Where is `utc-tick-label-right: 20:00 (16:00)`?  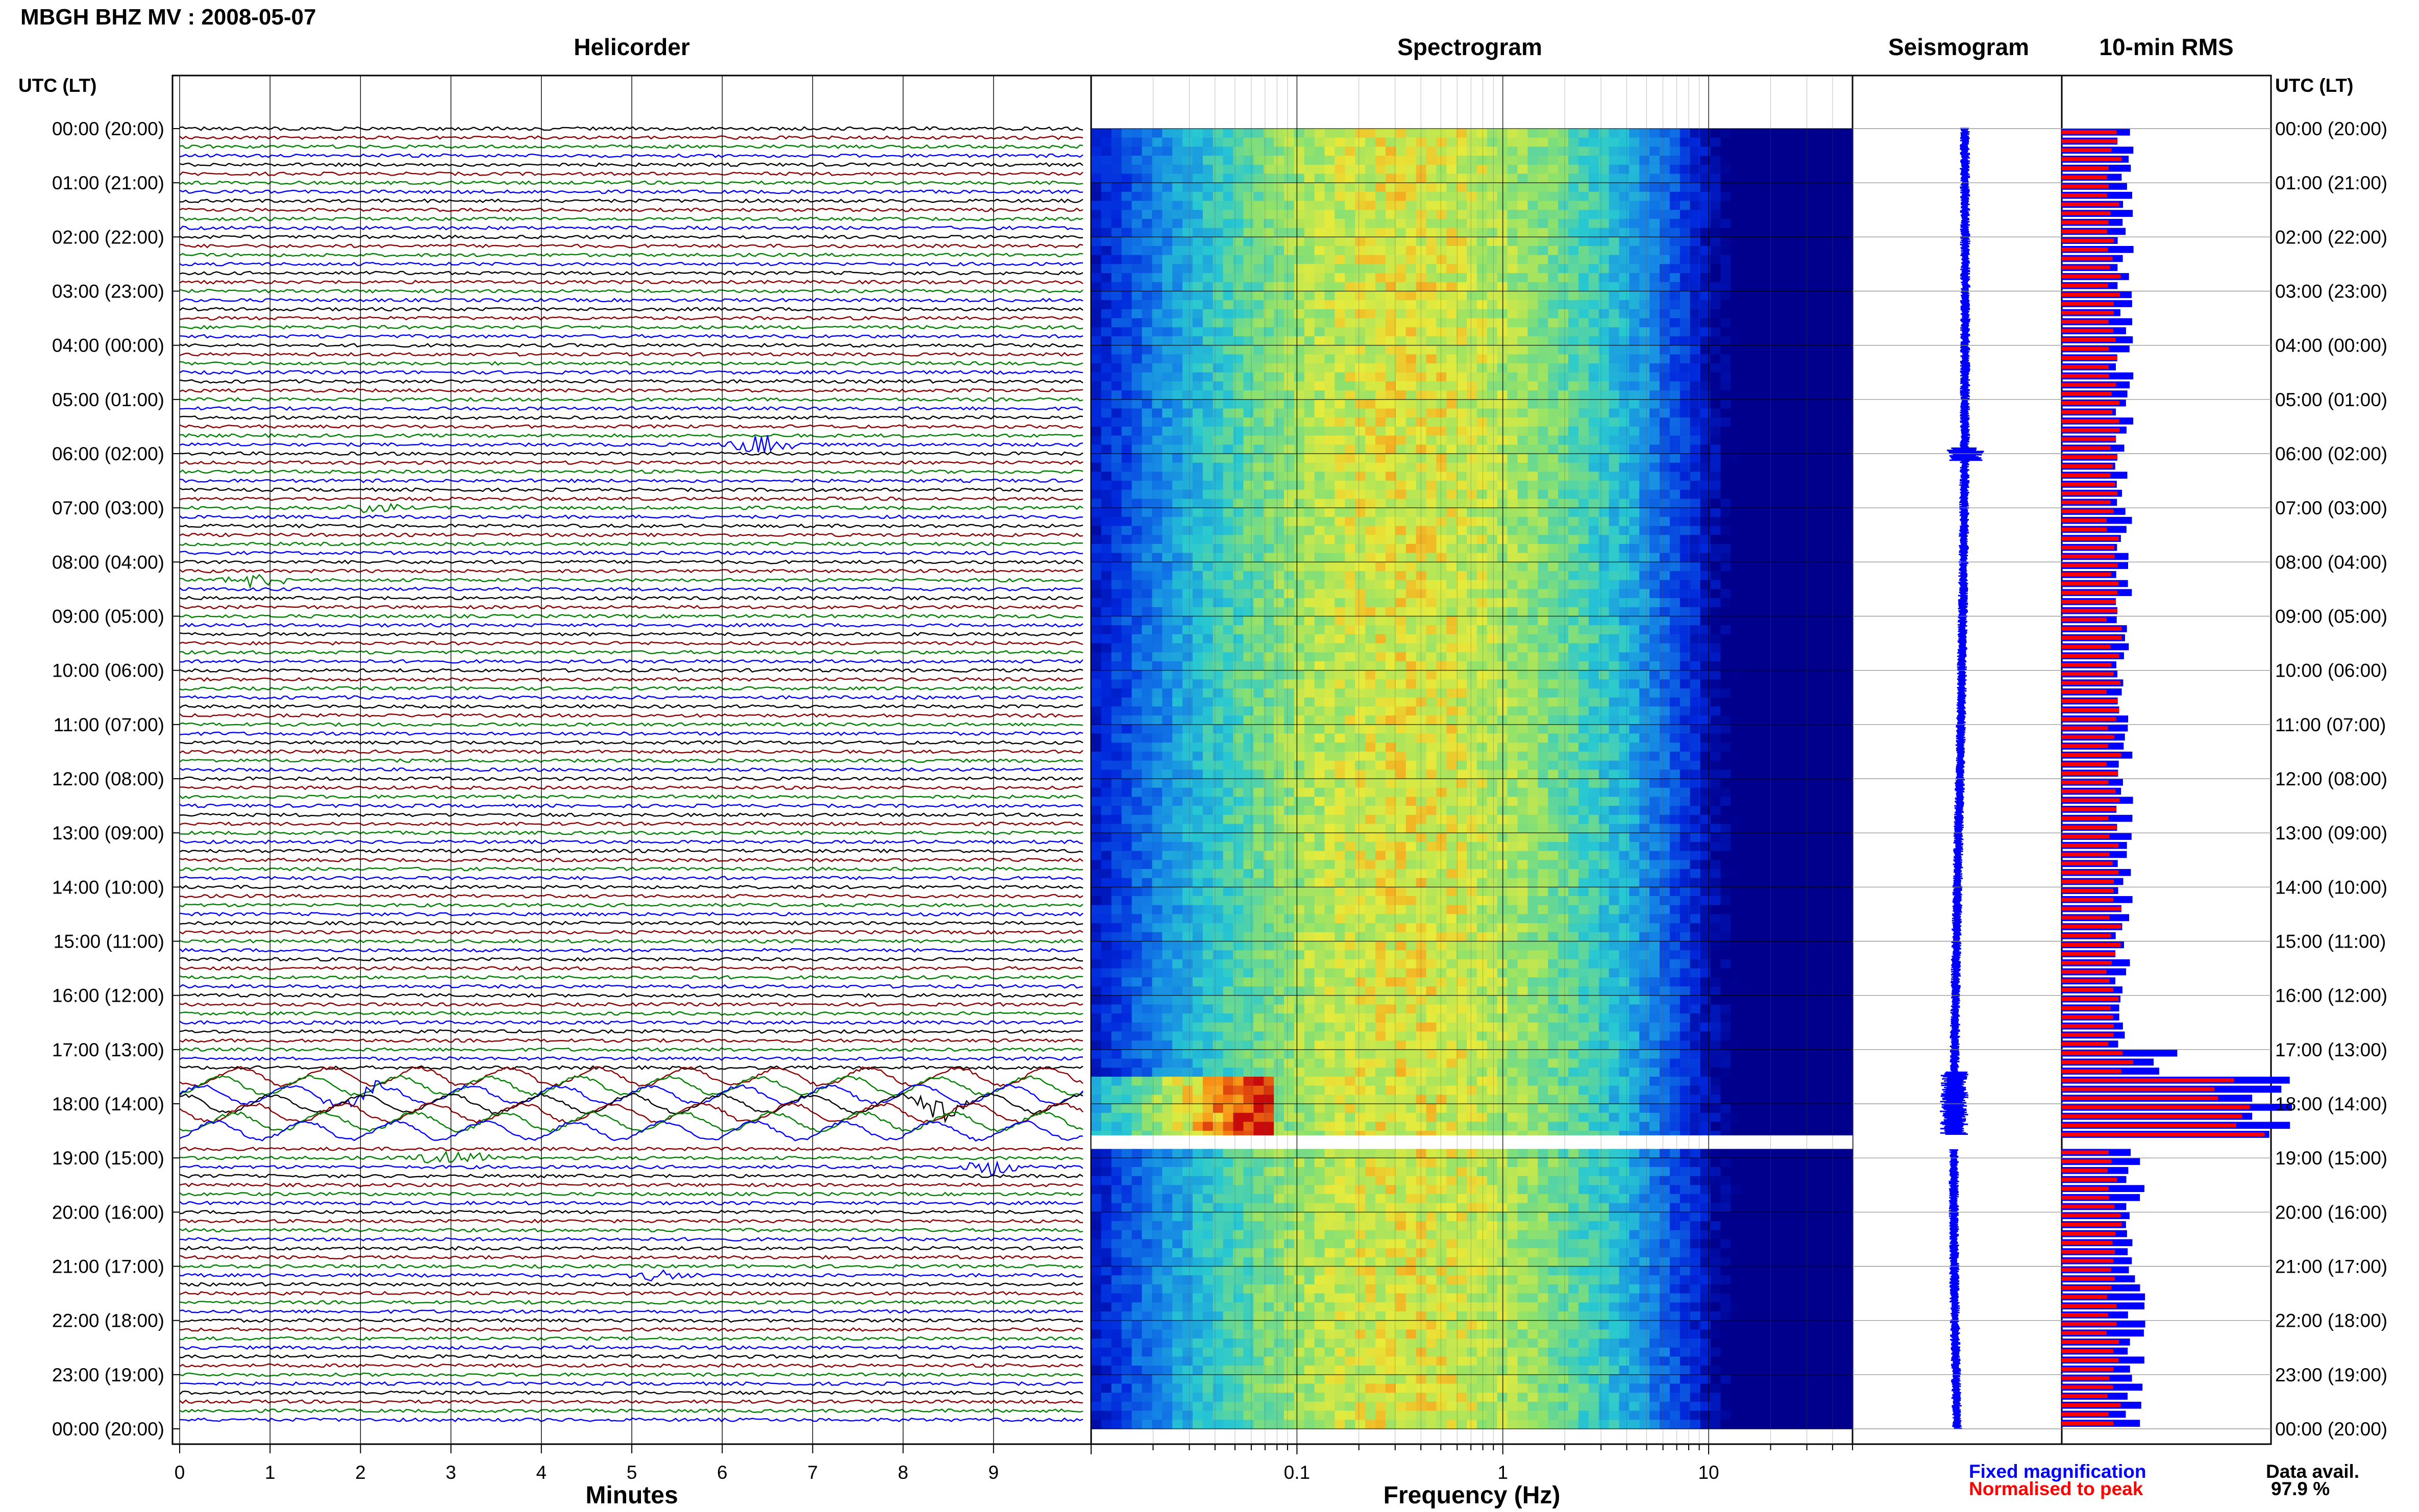 utc-tick-label-right: 20:00 (16:00) is located at coordinates (2331, 1212).